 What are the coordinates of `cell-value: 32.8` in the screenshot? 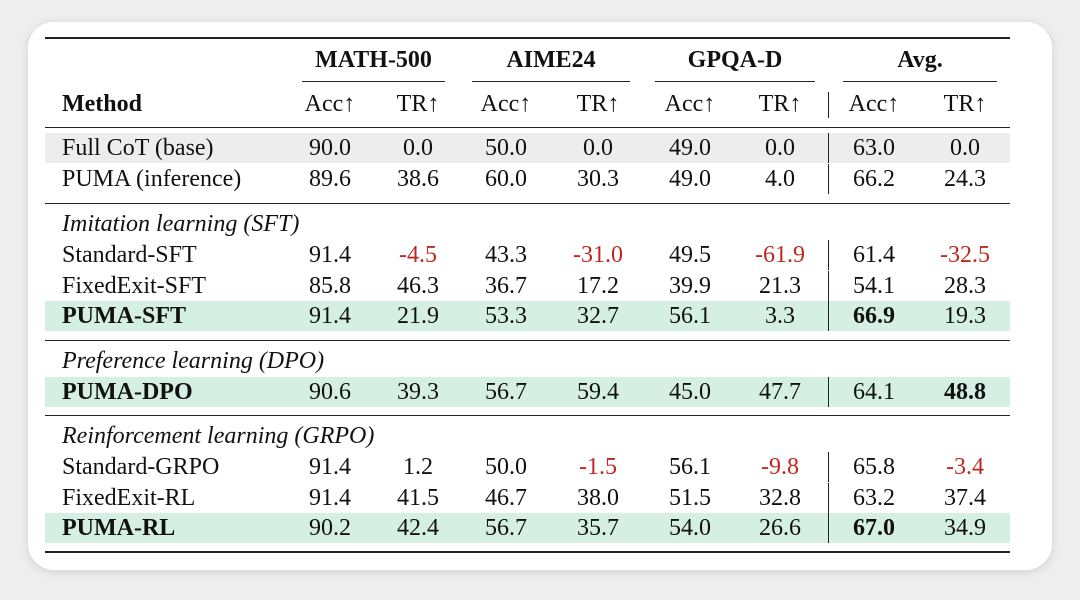 It's located at (780, 497).